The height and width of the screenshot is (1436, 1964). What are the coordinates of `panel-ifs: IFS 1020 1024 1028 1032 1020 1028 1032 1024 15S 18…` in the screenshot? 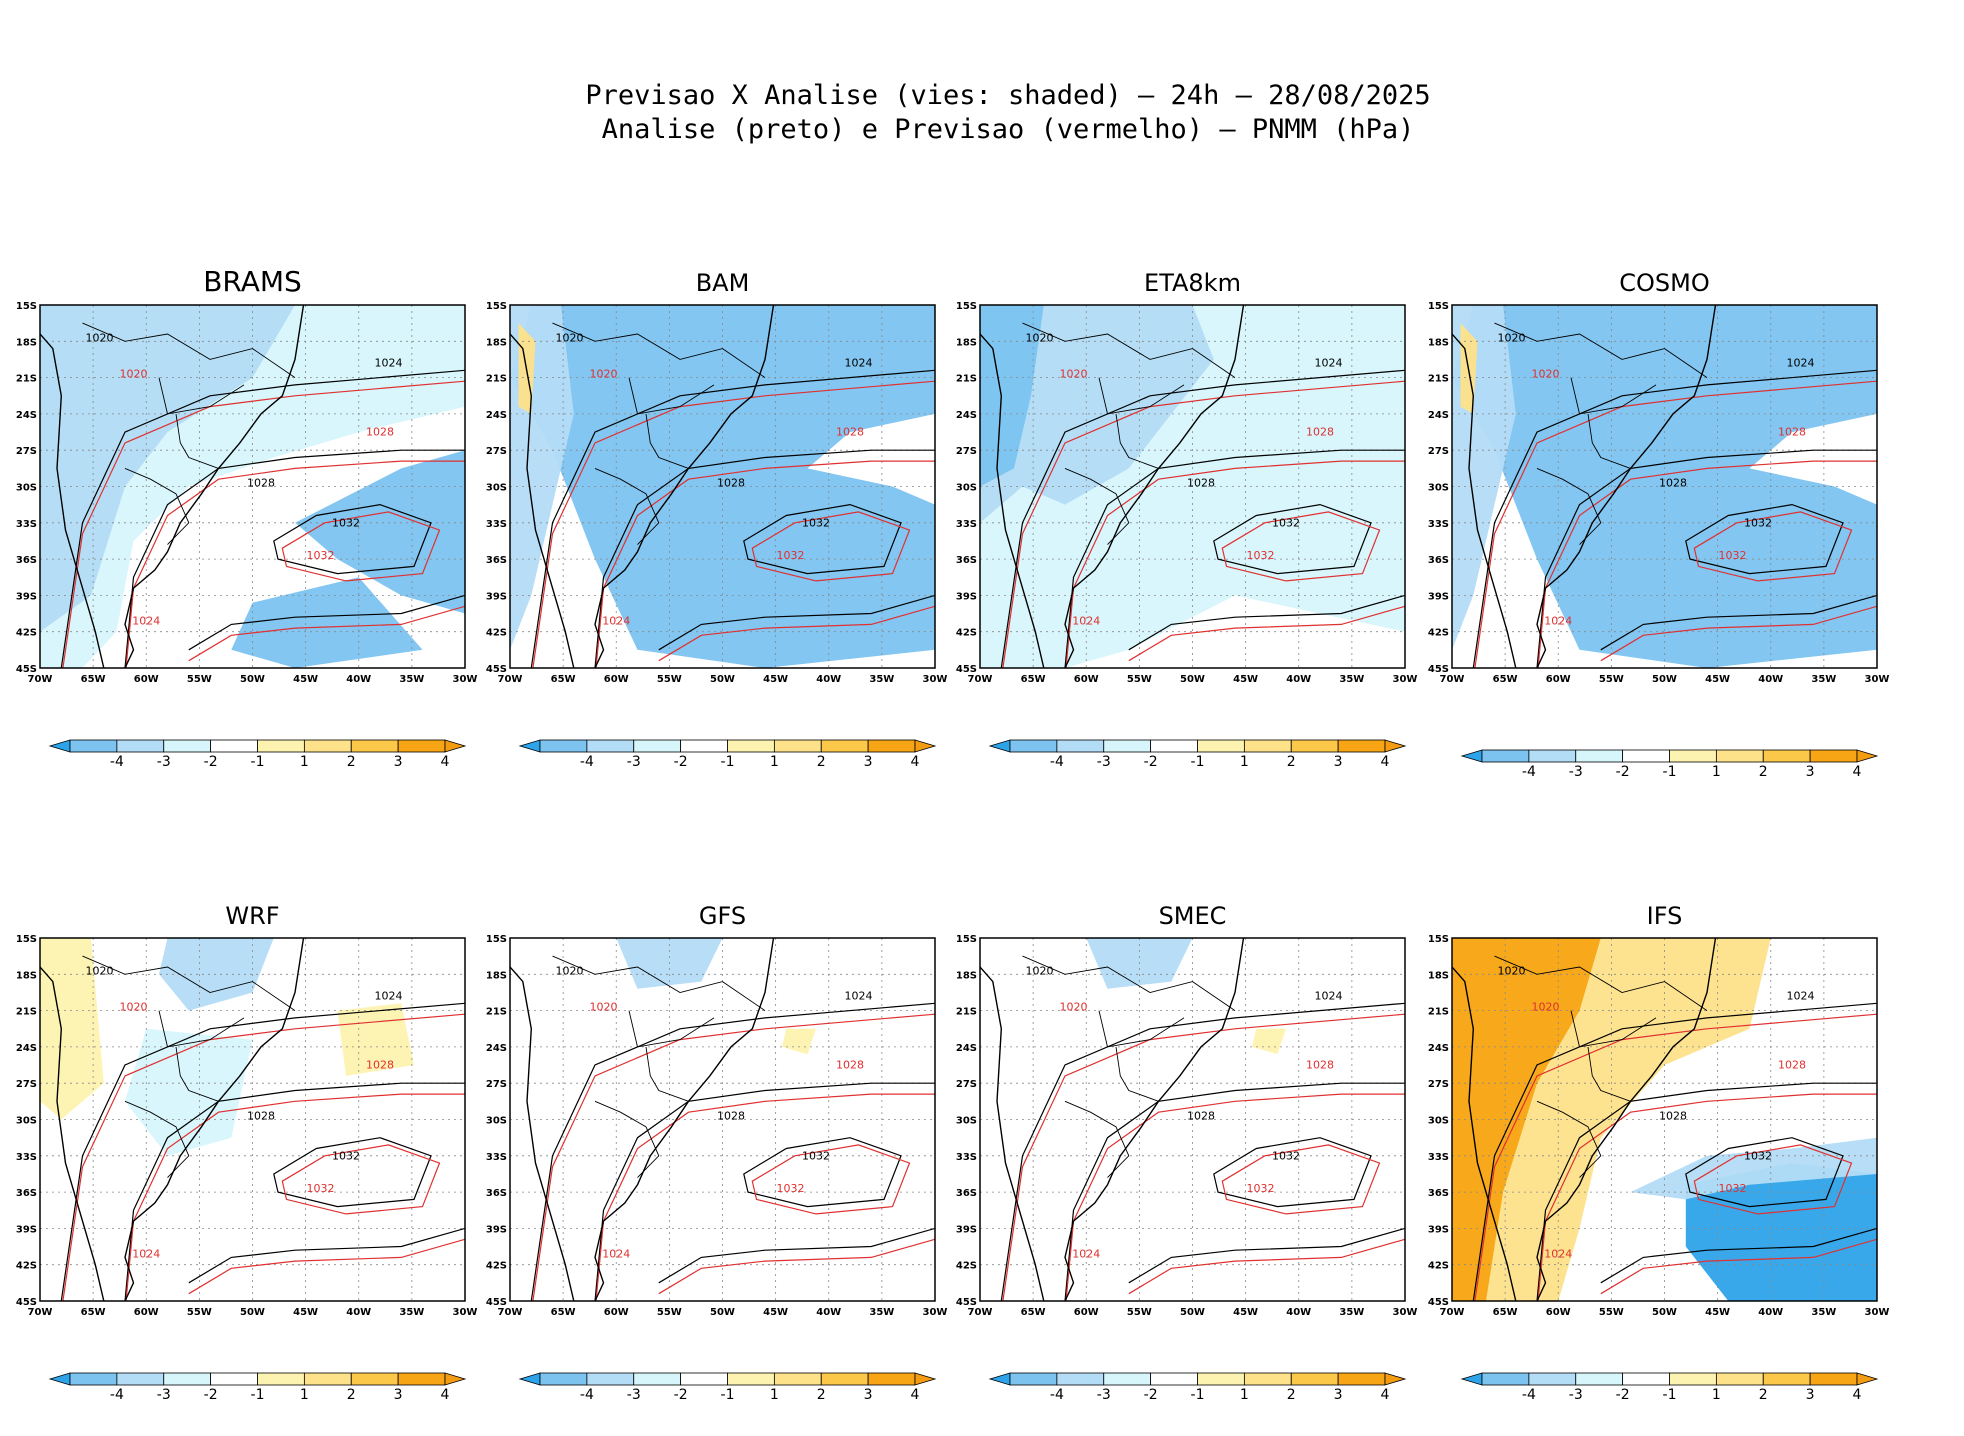 It's located at (1659, 1152).